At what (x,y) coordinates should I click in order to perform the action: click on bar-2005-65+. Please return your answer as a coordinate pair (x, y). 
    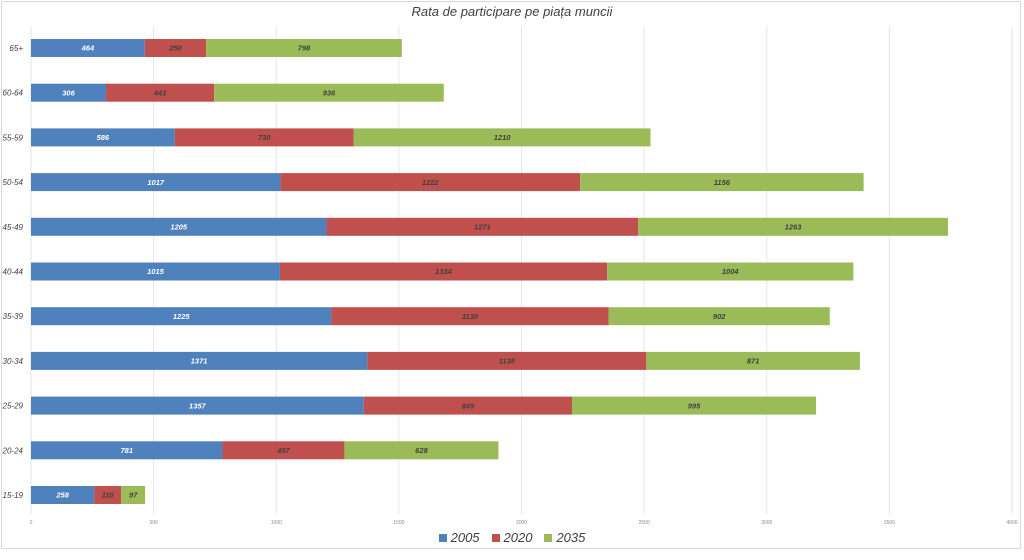
    Looking at the image, I should click on (88, 48).